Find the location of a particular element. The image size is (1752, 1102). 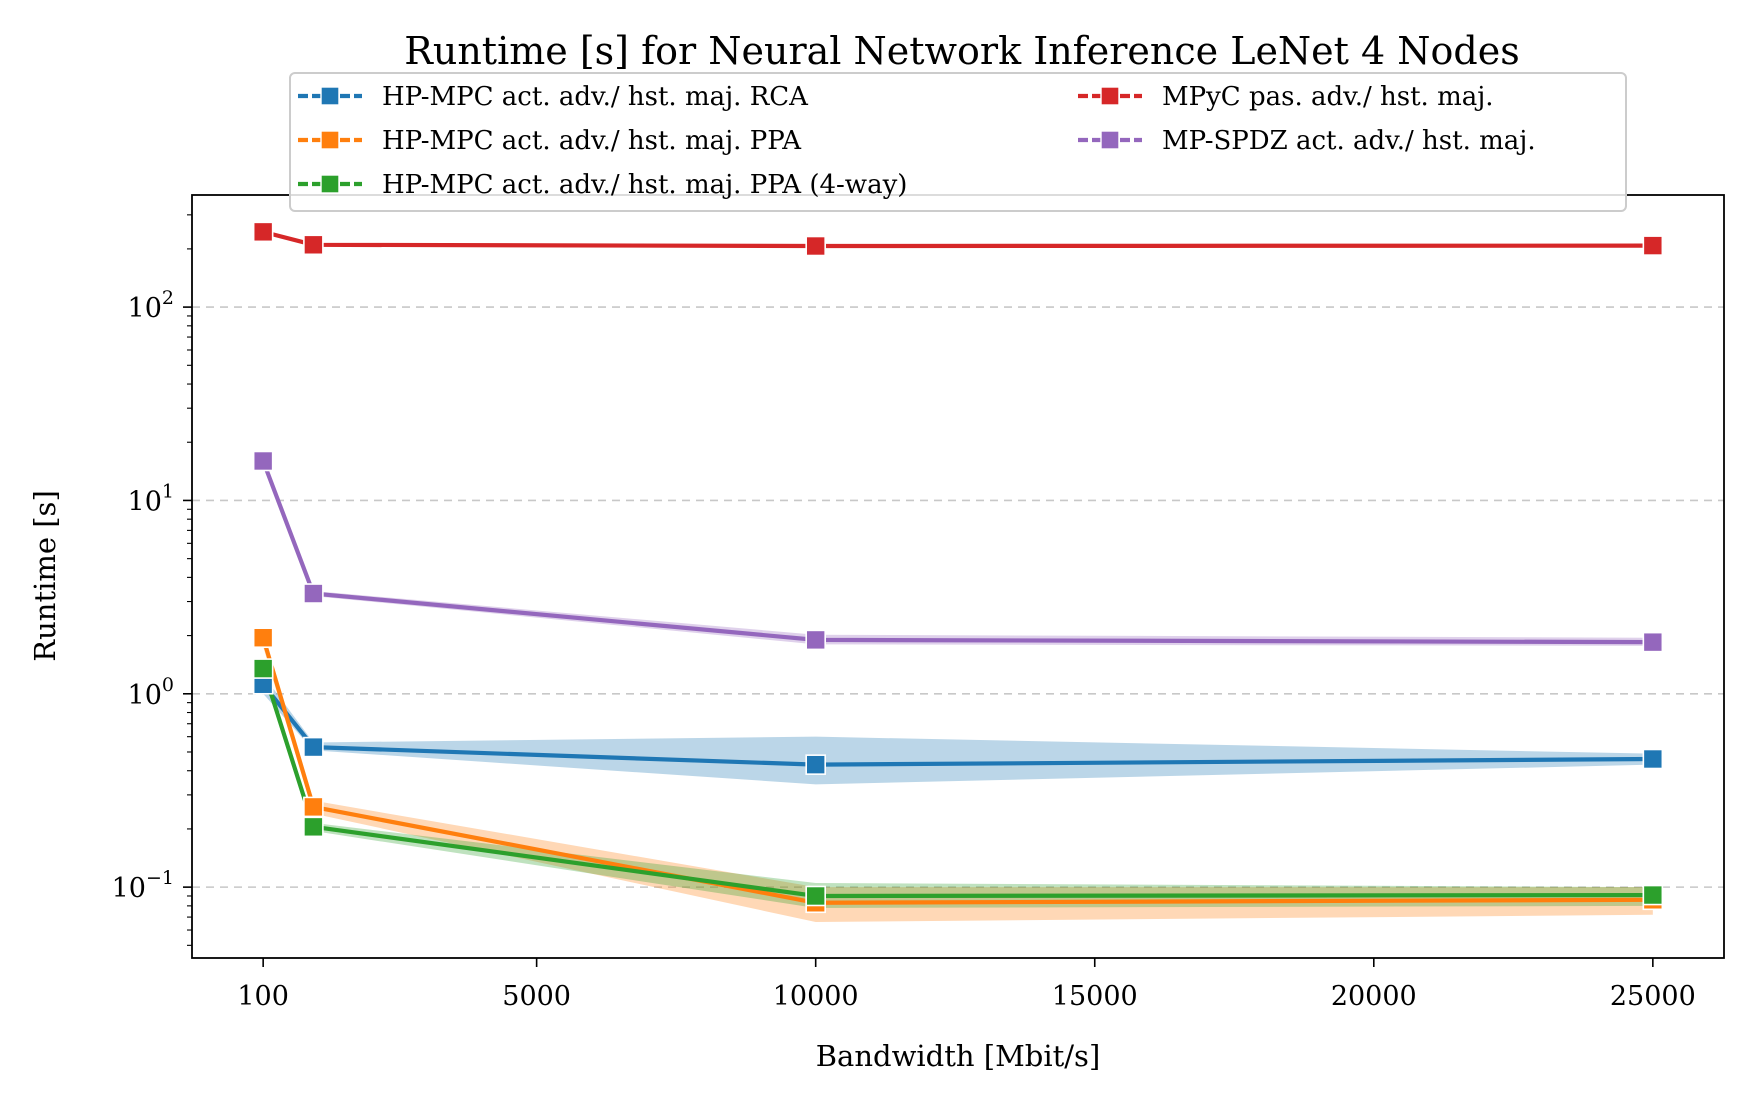

y-tick-label-3: 10² is located at coordinates (151, 305).